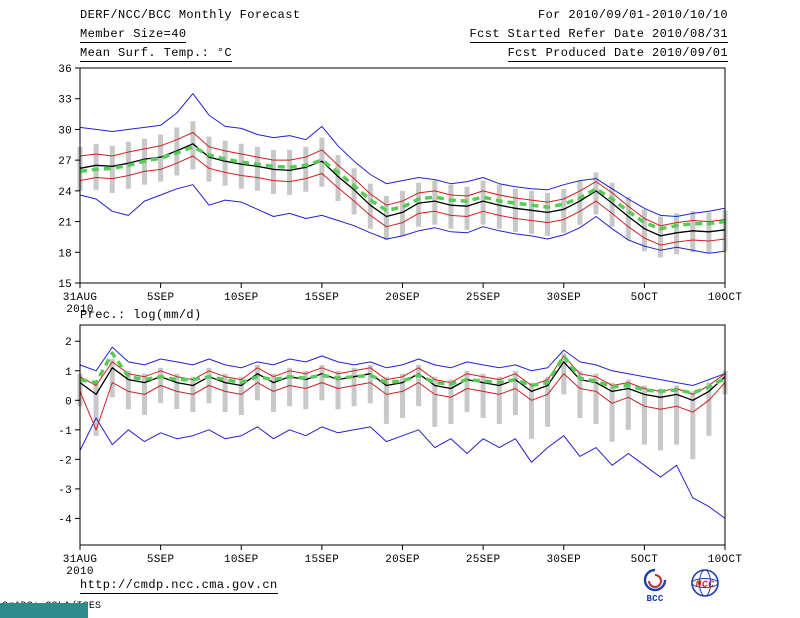 The image size is (800, 618). Describe the element at coordinates (179, 586) in the screenshot. I see `footer-url: http://cmdp.ncc.cma.gov.cn` at that location.